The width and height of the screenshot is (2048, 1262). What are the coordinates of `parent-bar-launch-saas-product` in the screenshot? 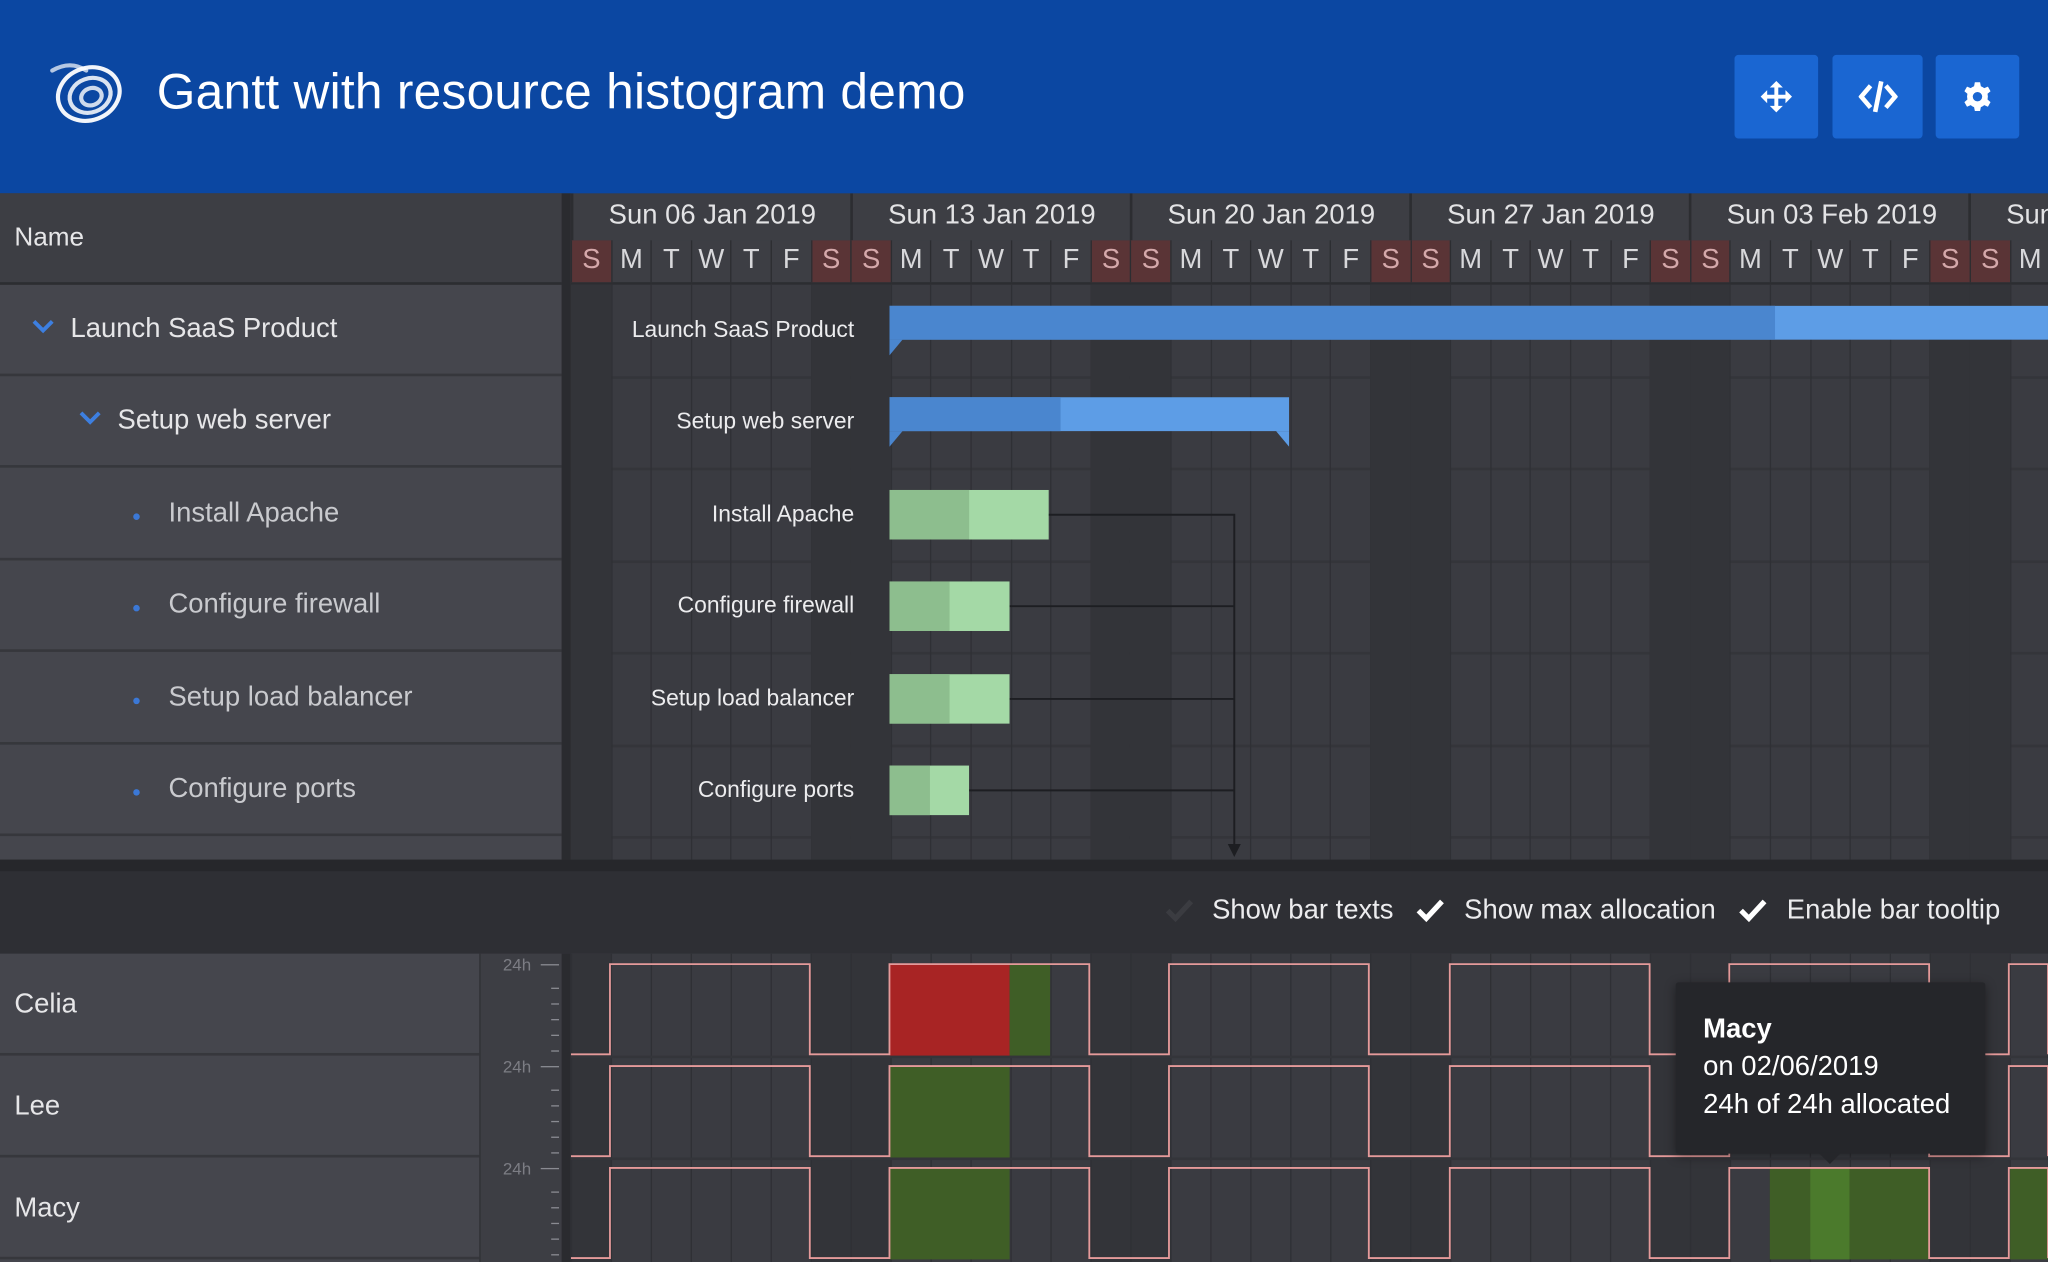 It's located at (1468, 330).